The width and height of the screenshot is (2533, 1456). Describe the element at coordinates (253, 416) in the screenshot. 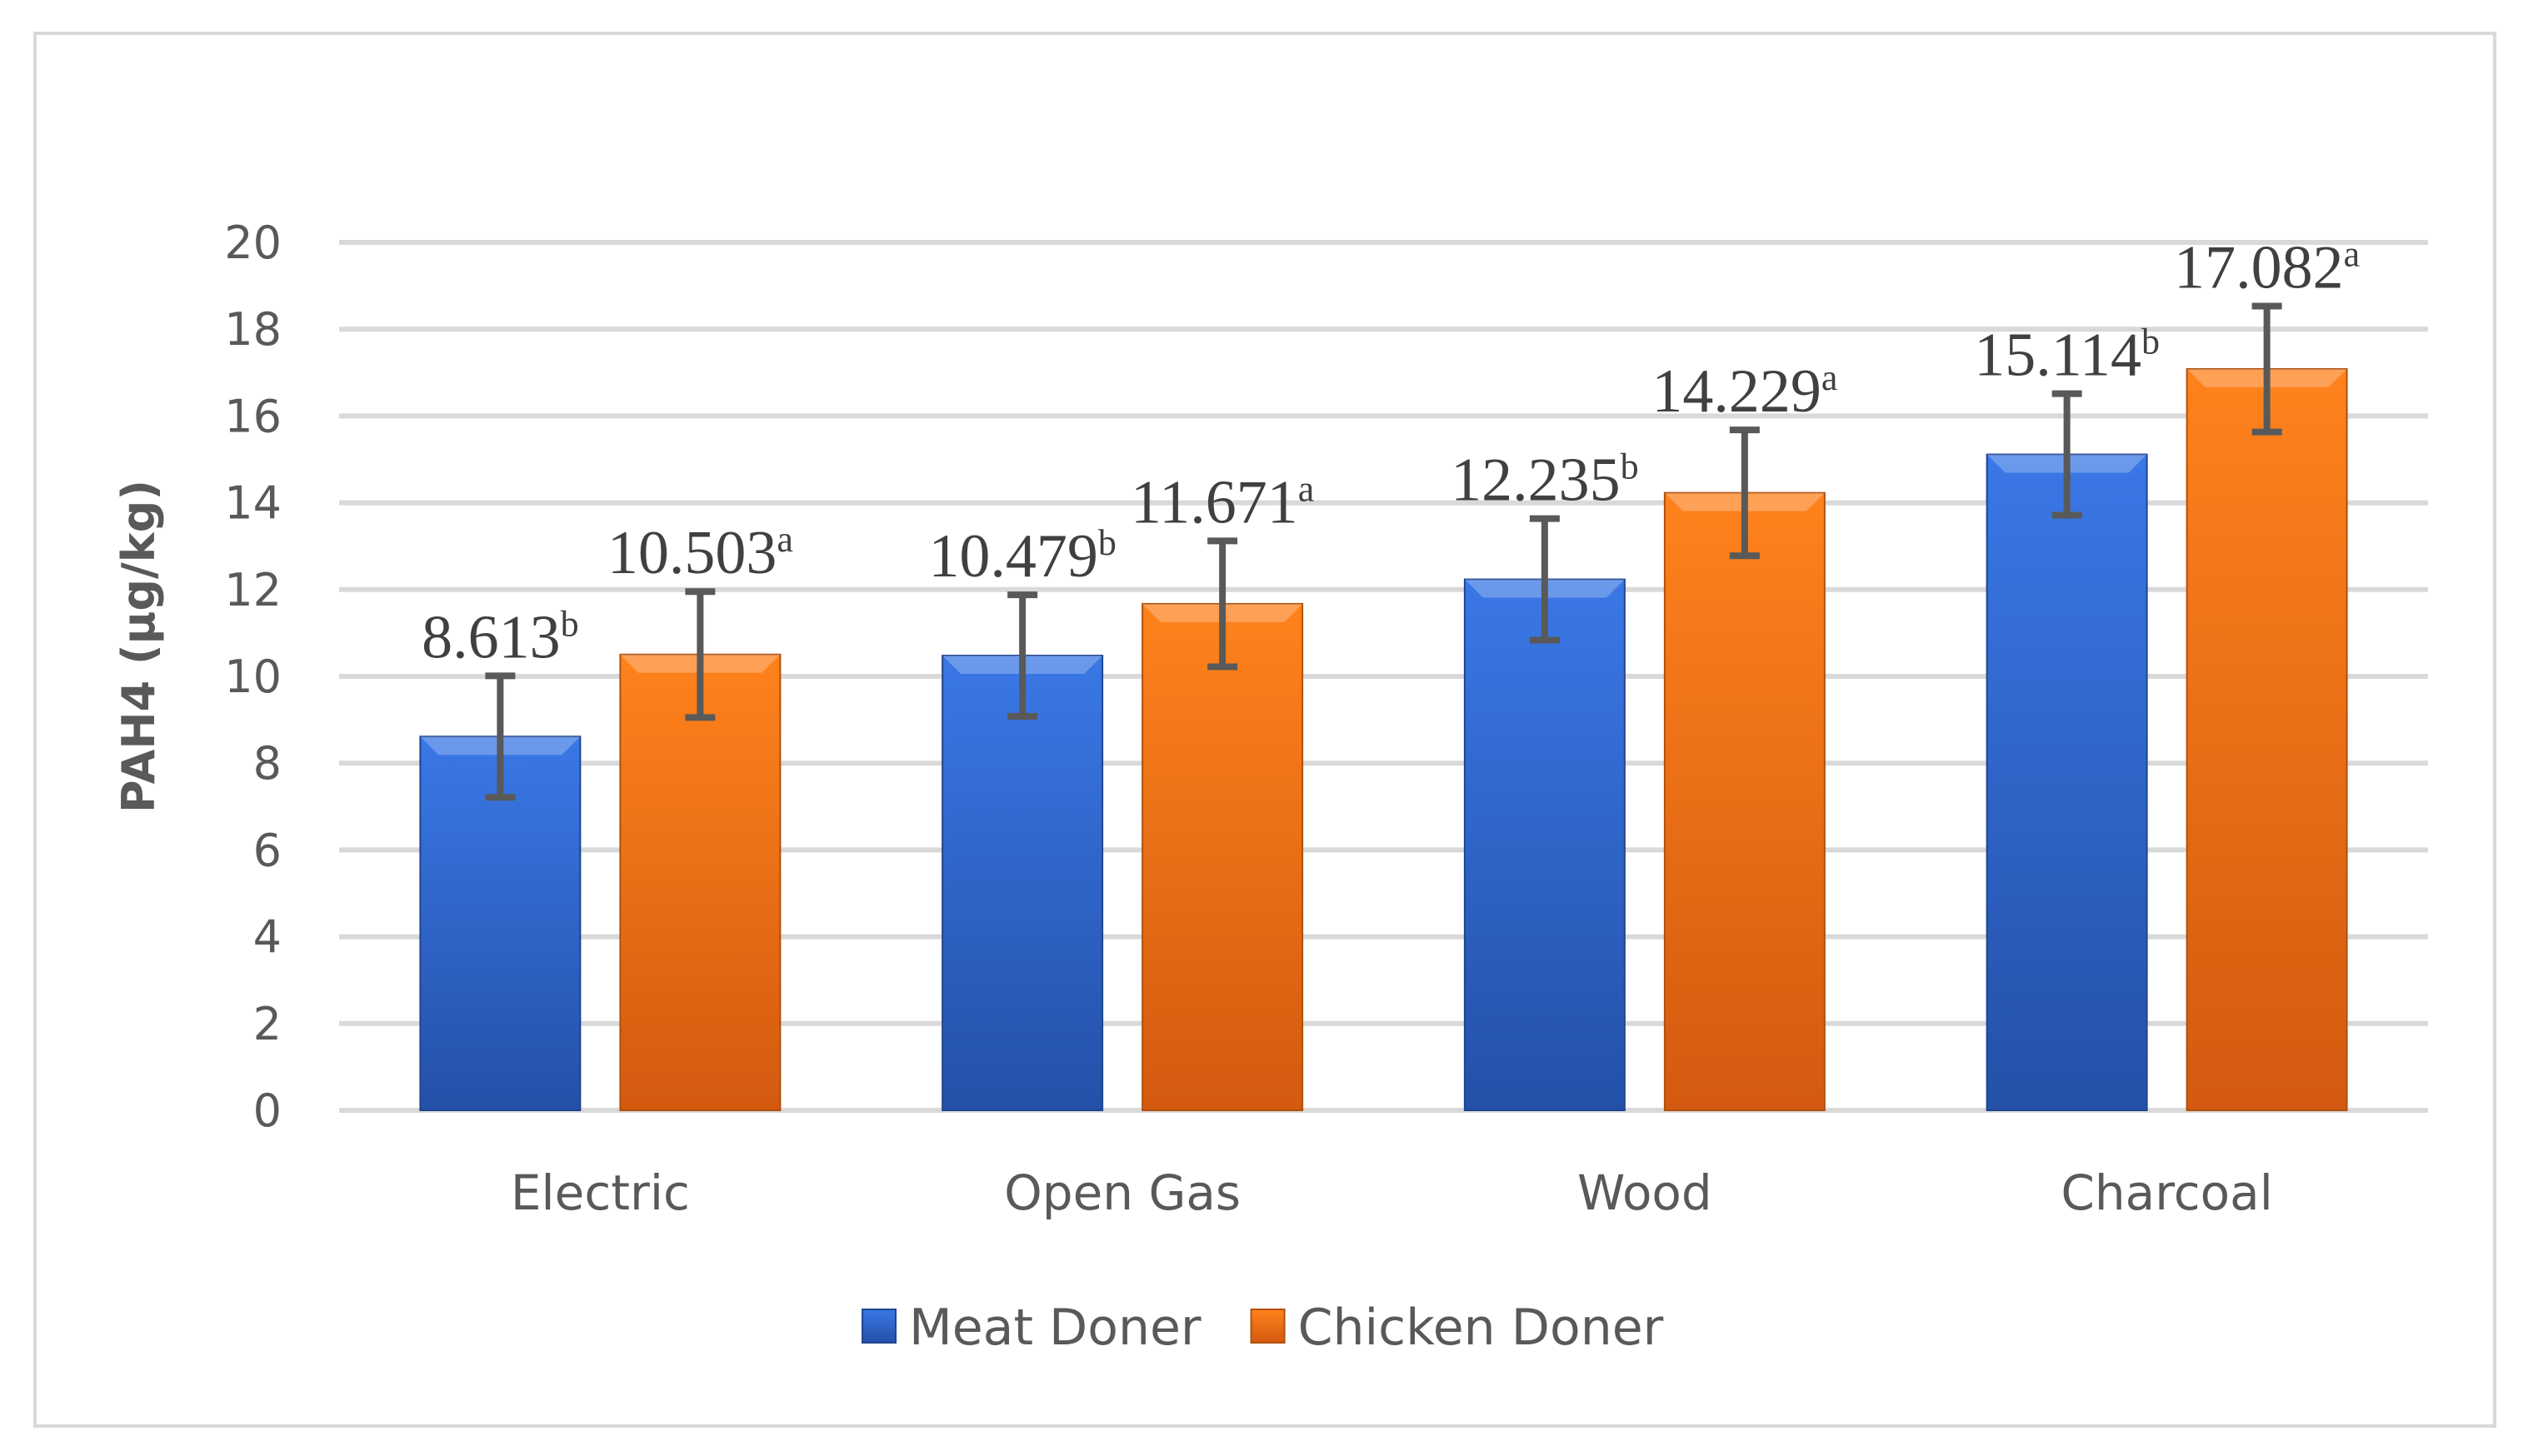

I see `y-tick-label: 16` at that location.